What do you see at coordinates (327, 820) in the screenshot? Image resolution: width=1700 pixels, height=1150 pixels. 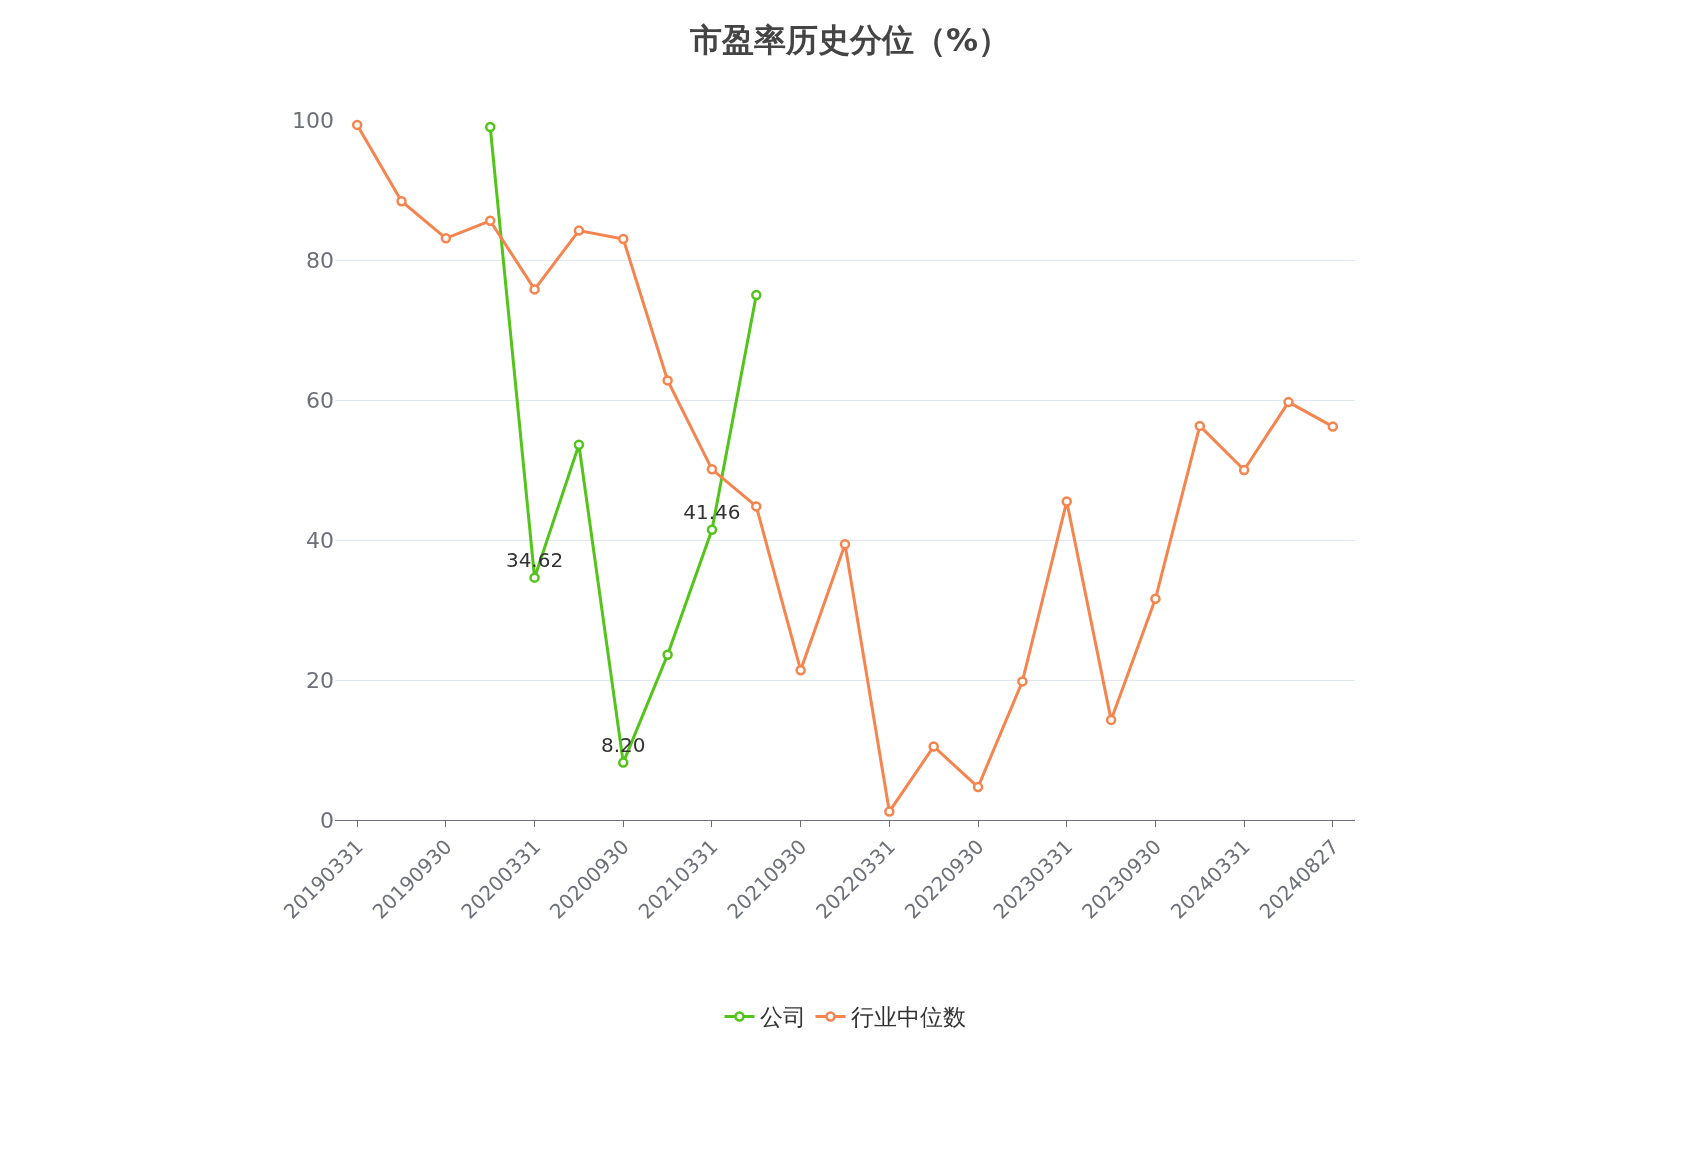 I see `y-tick-label: 0` at bounding box center [327, 820].